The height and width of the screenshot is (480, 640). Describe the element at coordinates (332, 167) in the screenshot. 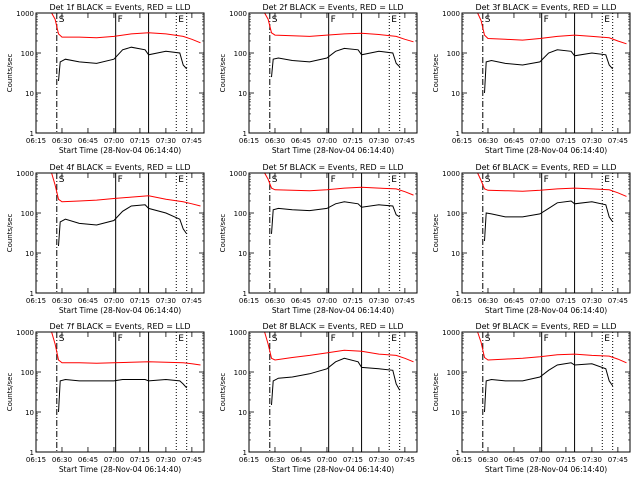

I see `chart-title: Det 5f BLACK = Events, RED = LLD` at that location.